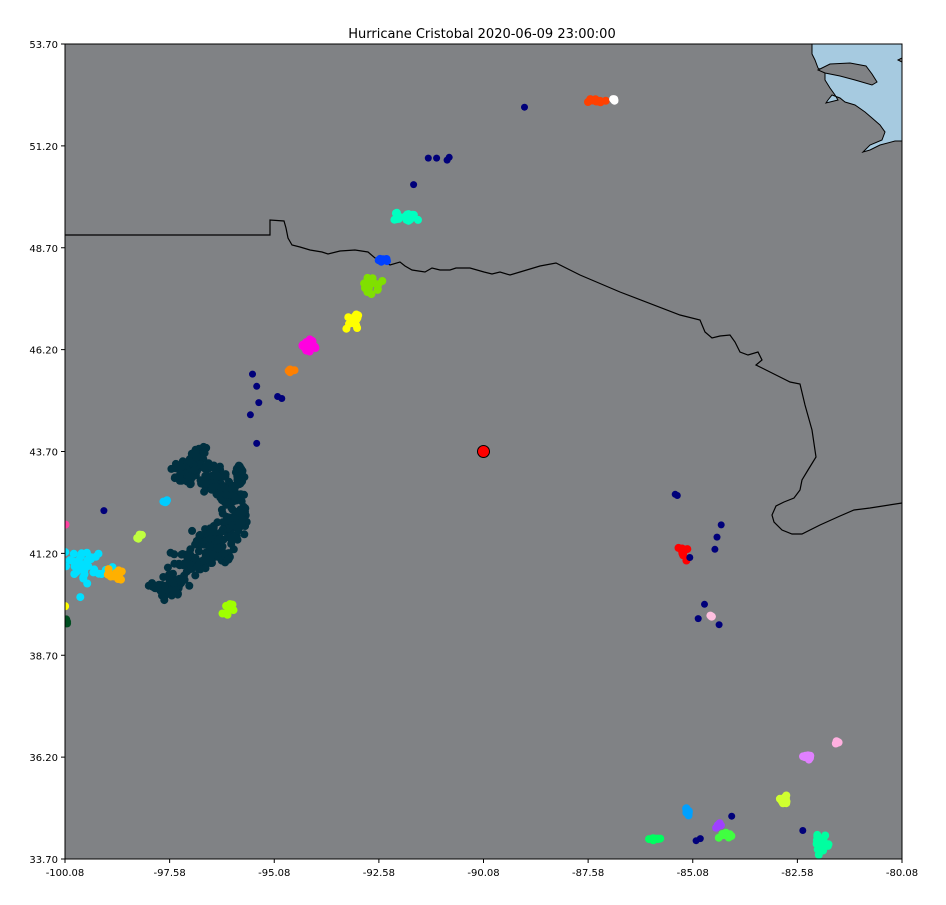  What do you see at coordinates (483, 451) in the screenshot?
I see `center-marker` at bounding box center [483, 451].